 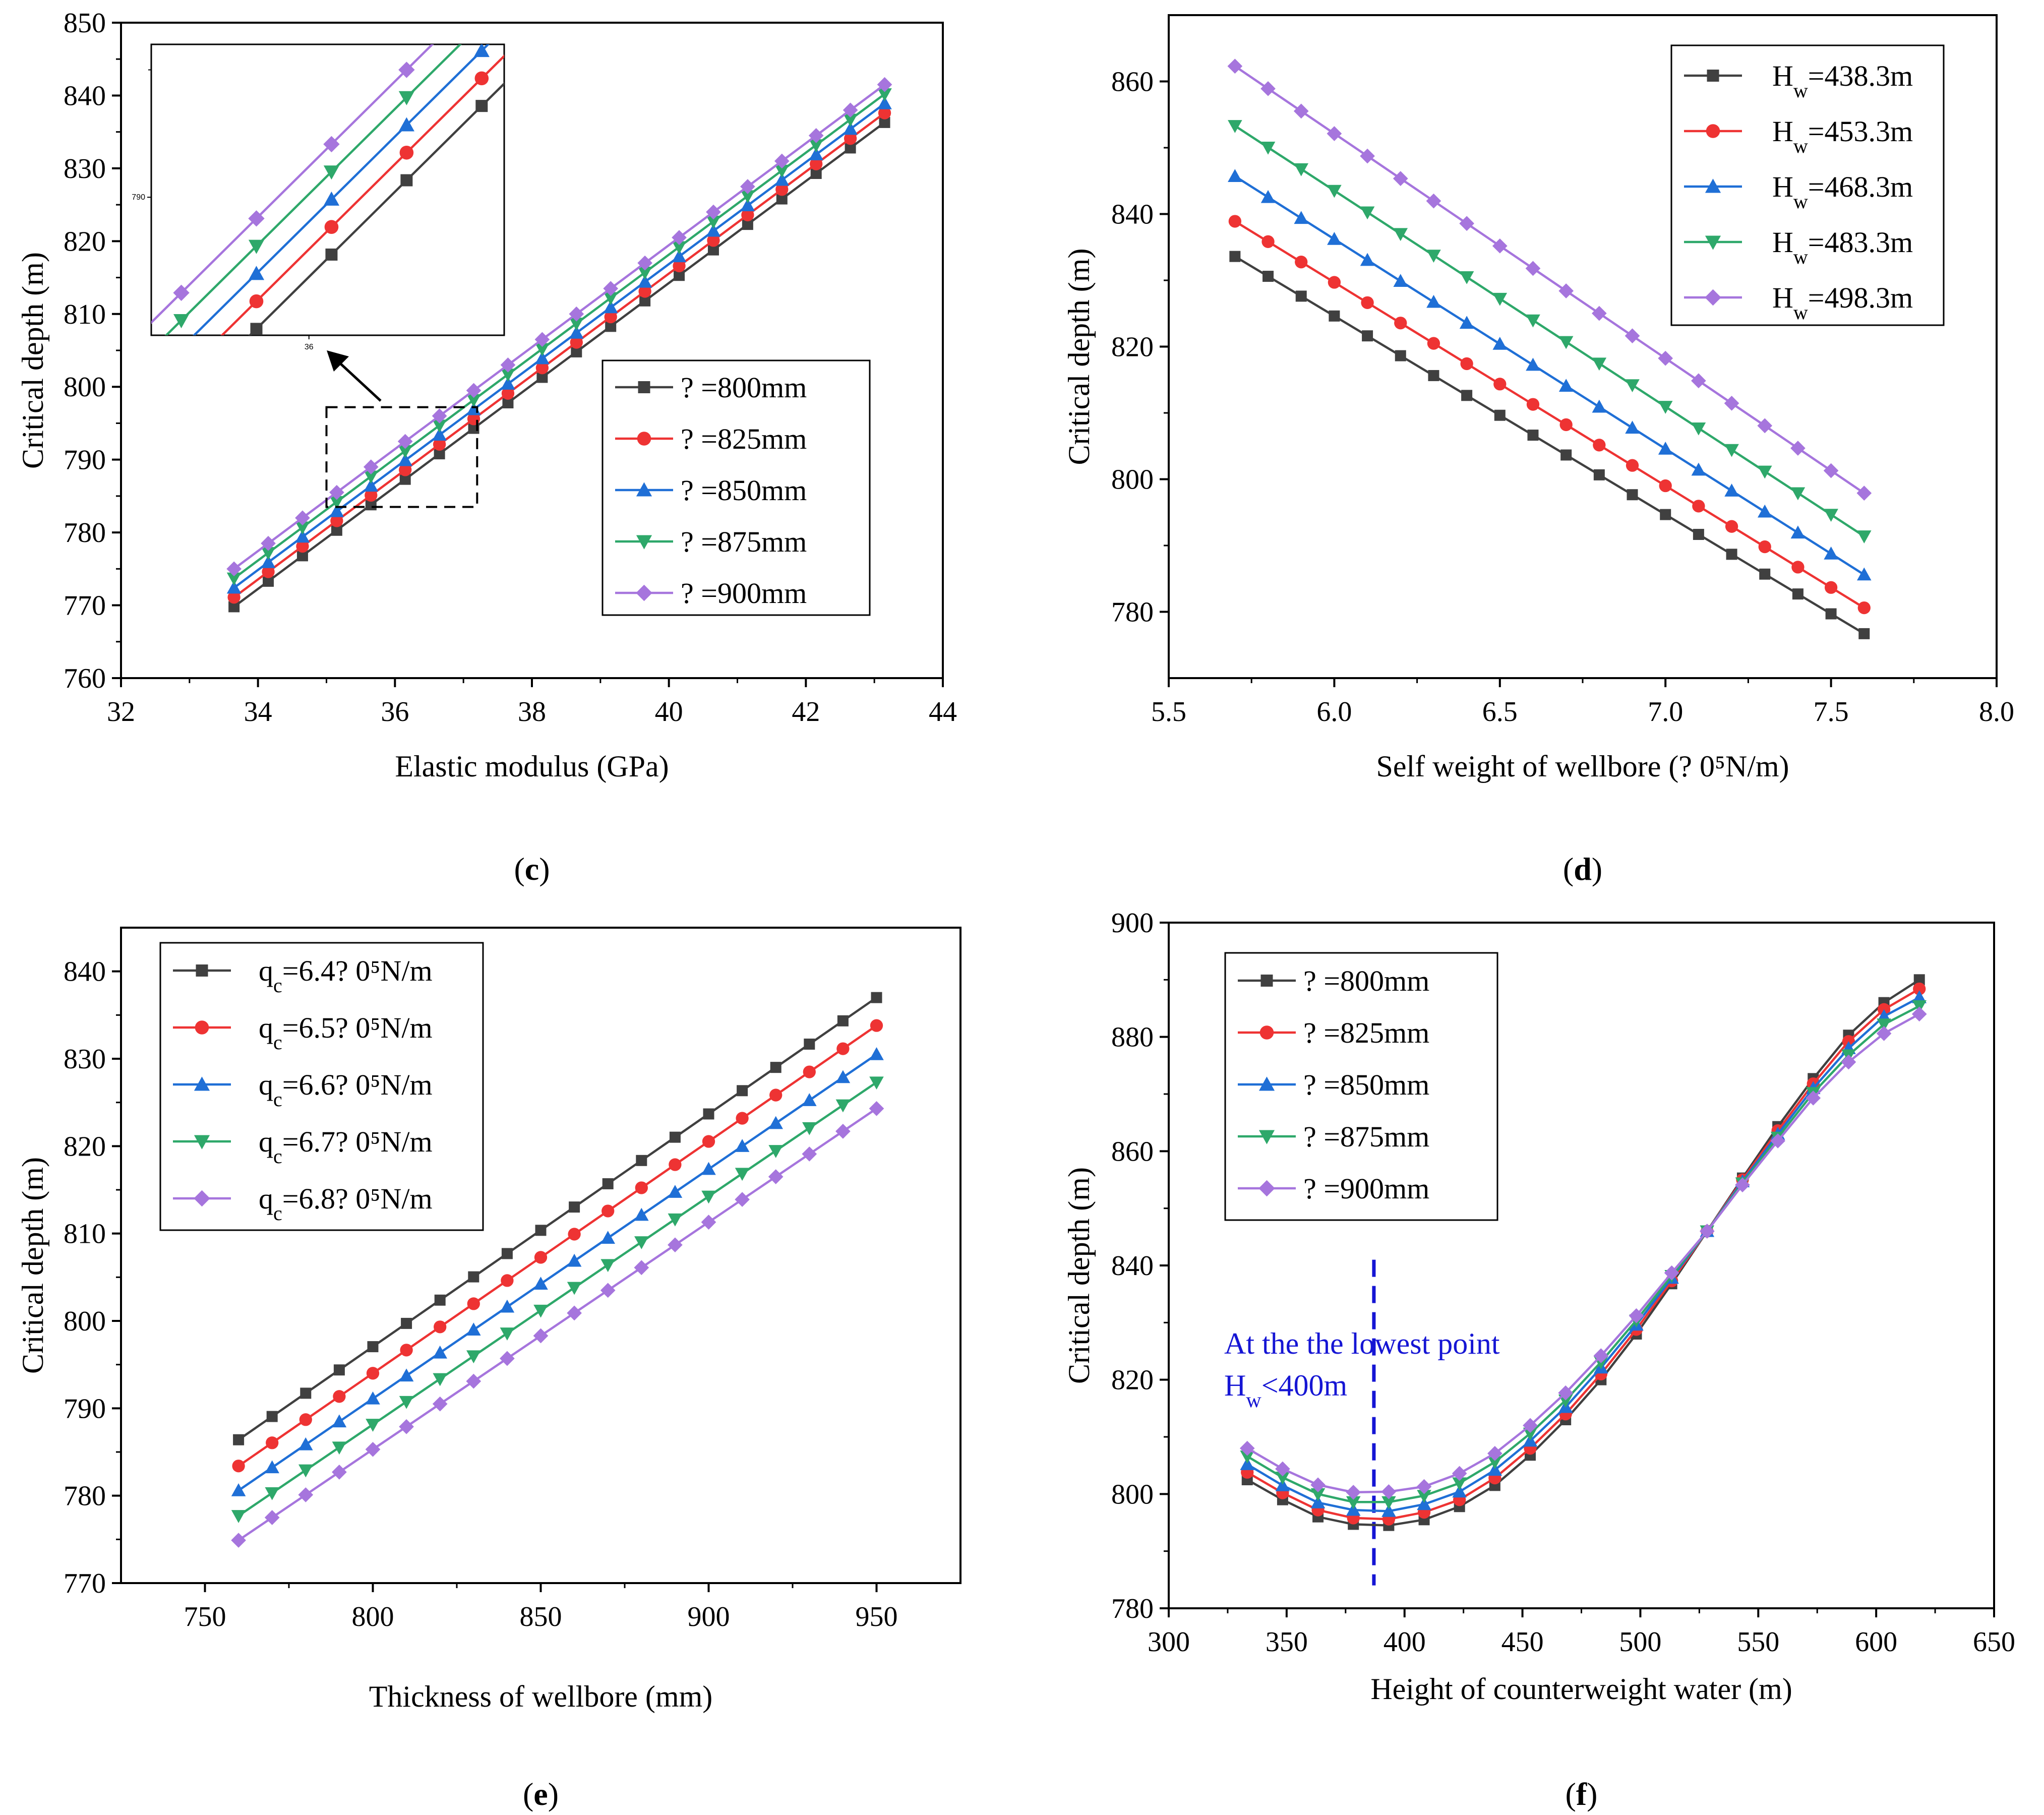 I want to click on y-tick-label: 770, so click(x=85, y=1583).